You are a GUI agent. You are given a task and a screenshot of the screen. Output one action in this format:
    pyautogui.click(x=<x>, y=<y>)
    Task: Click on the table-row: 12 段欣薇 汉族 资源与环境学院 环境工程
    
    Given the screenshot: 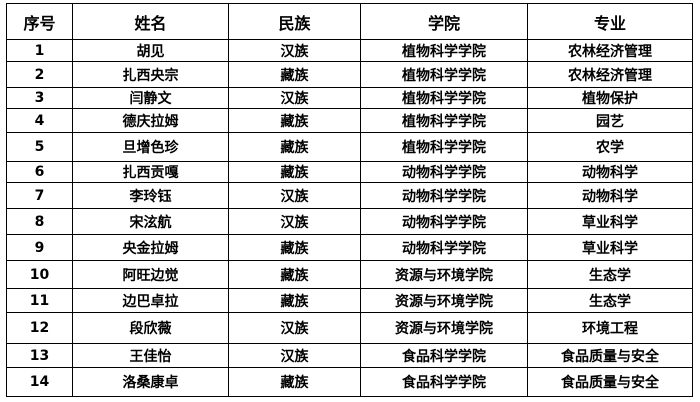 What is the action you would take?
    pyautogui.click(x=349, y=328)
    